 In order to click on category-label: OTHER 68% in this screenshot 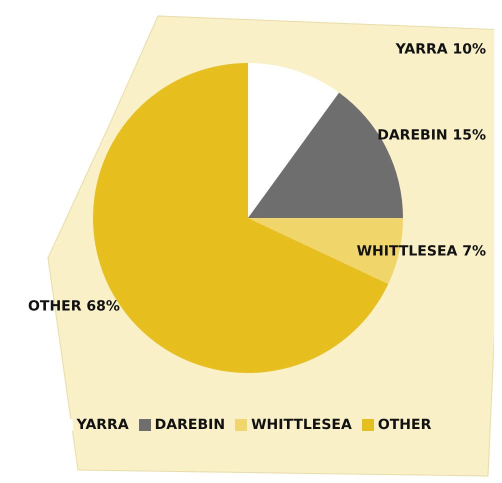, I will do `click(74, 306)`.